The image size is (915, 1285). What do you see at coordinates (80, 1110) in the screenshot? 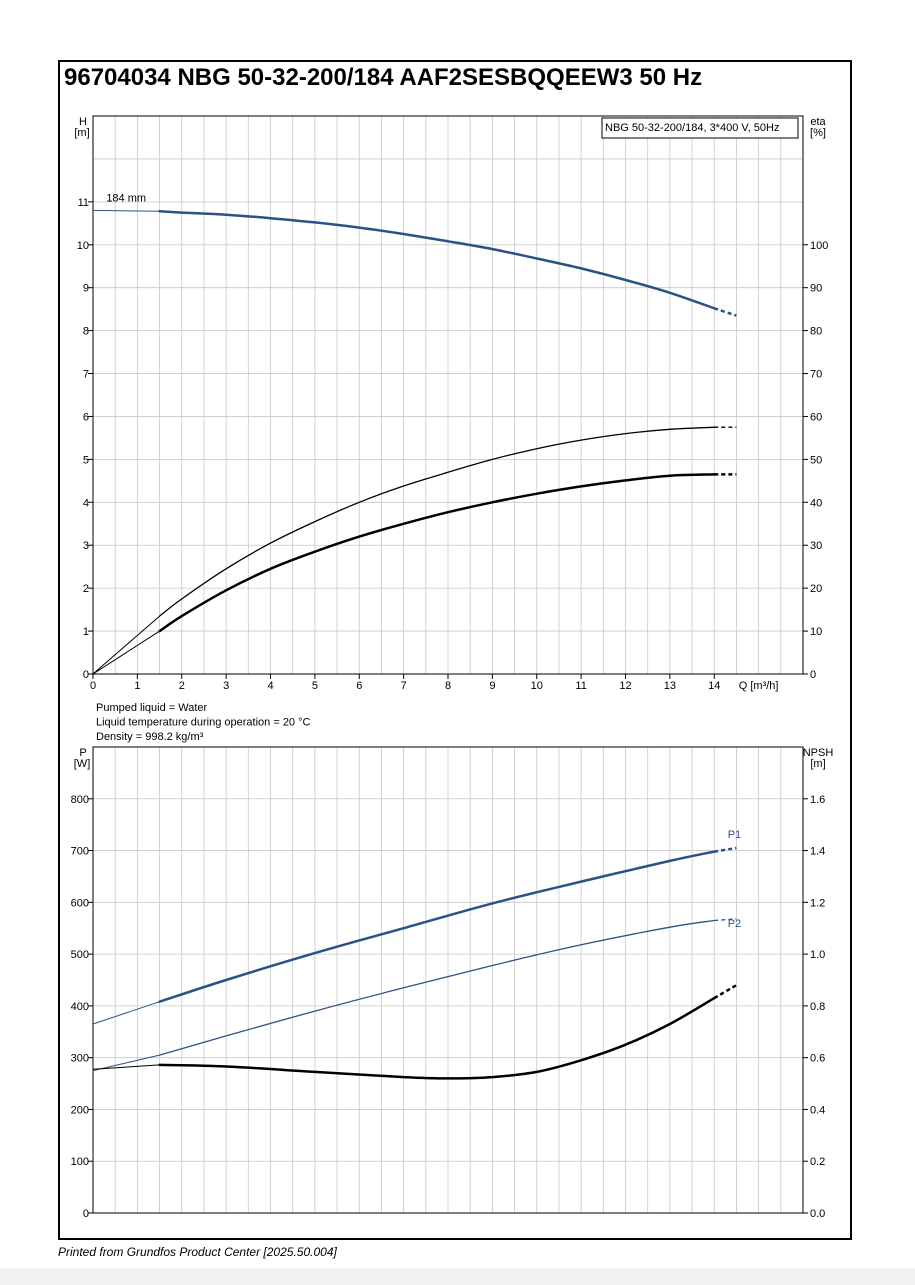
I see `left-axis-tick-label: 200` at bounding box center [80, 1110].